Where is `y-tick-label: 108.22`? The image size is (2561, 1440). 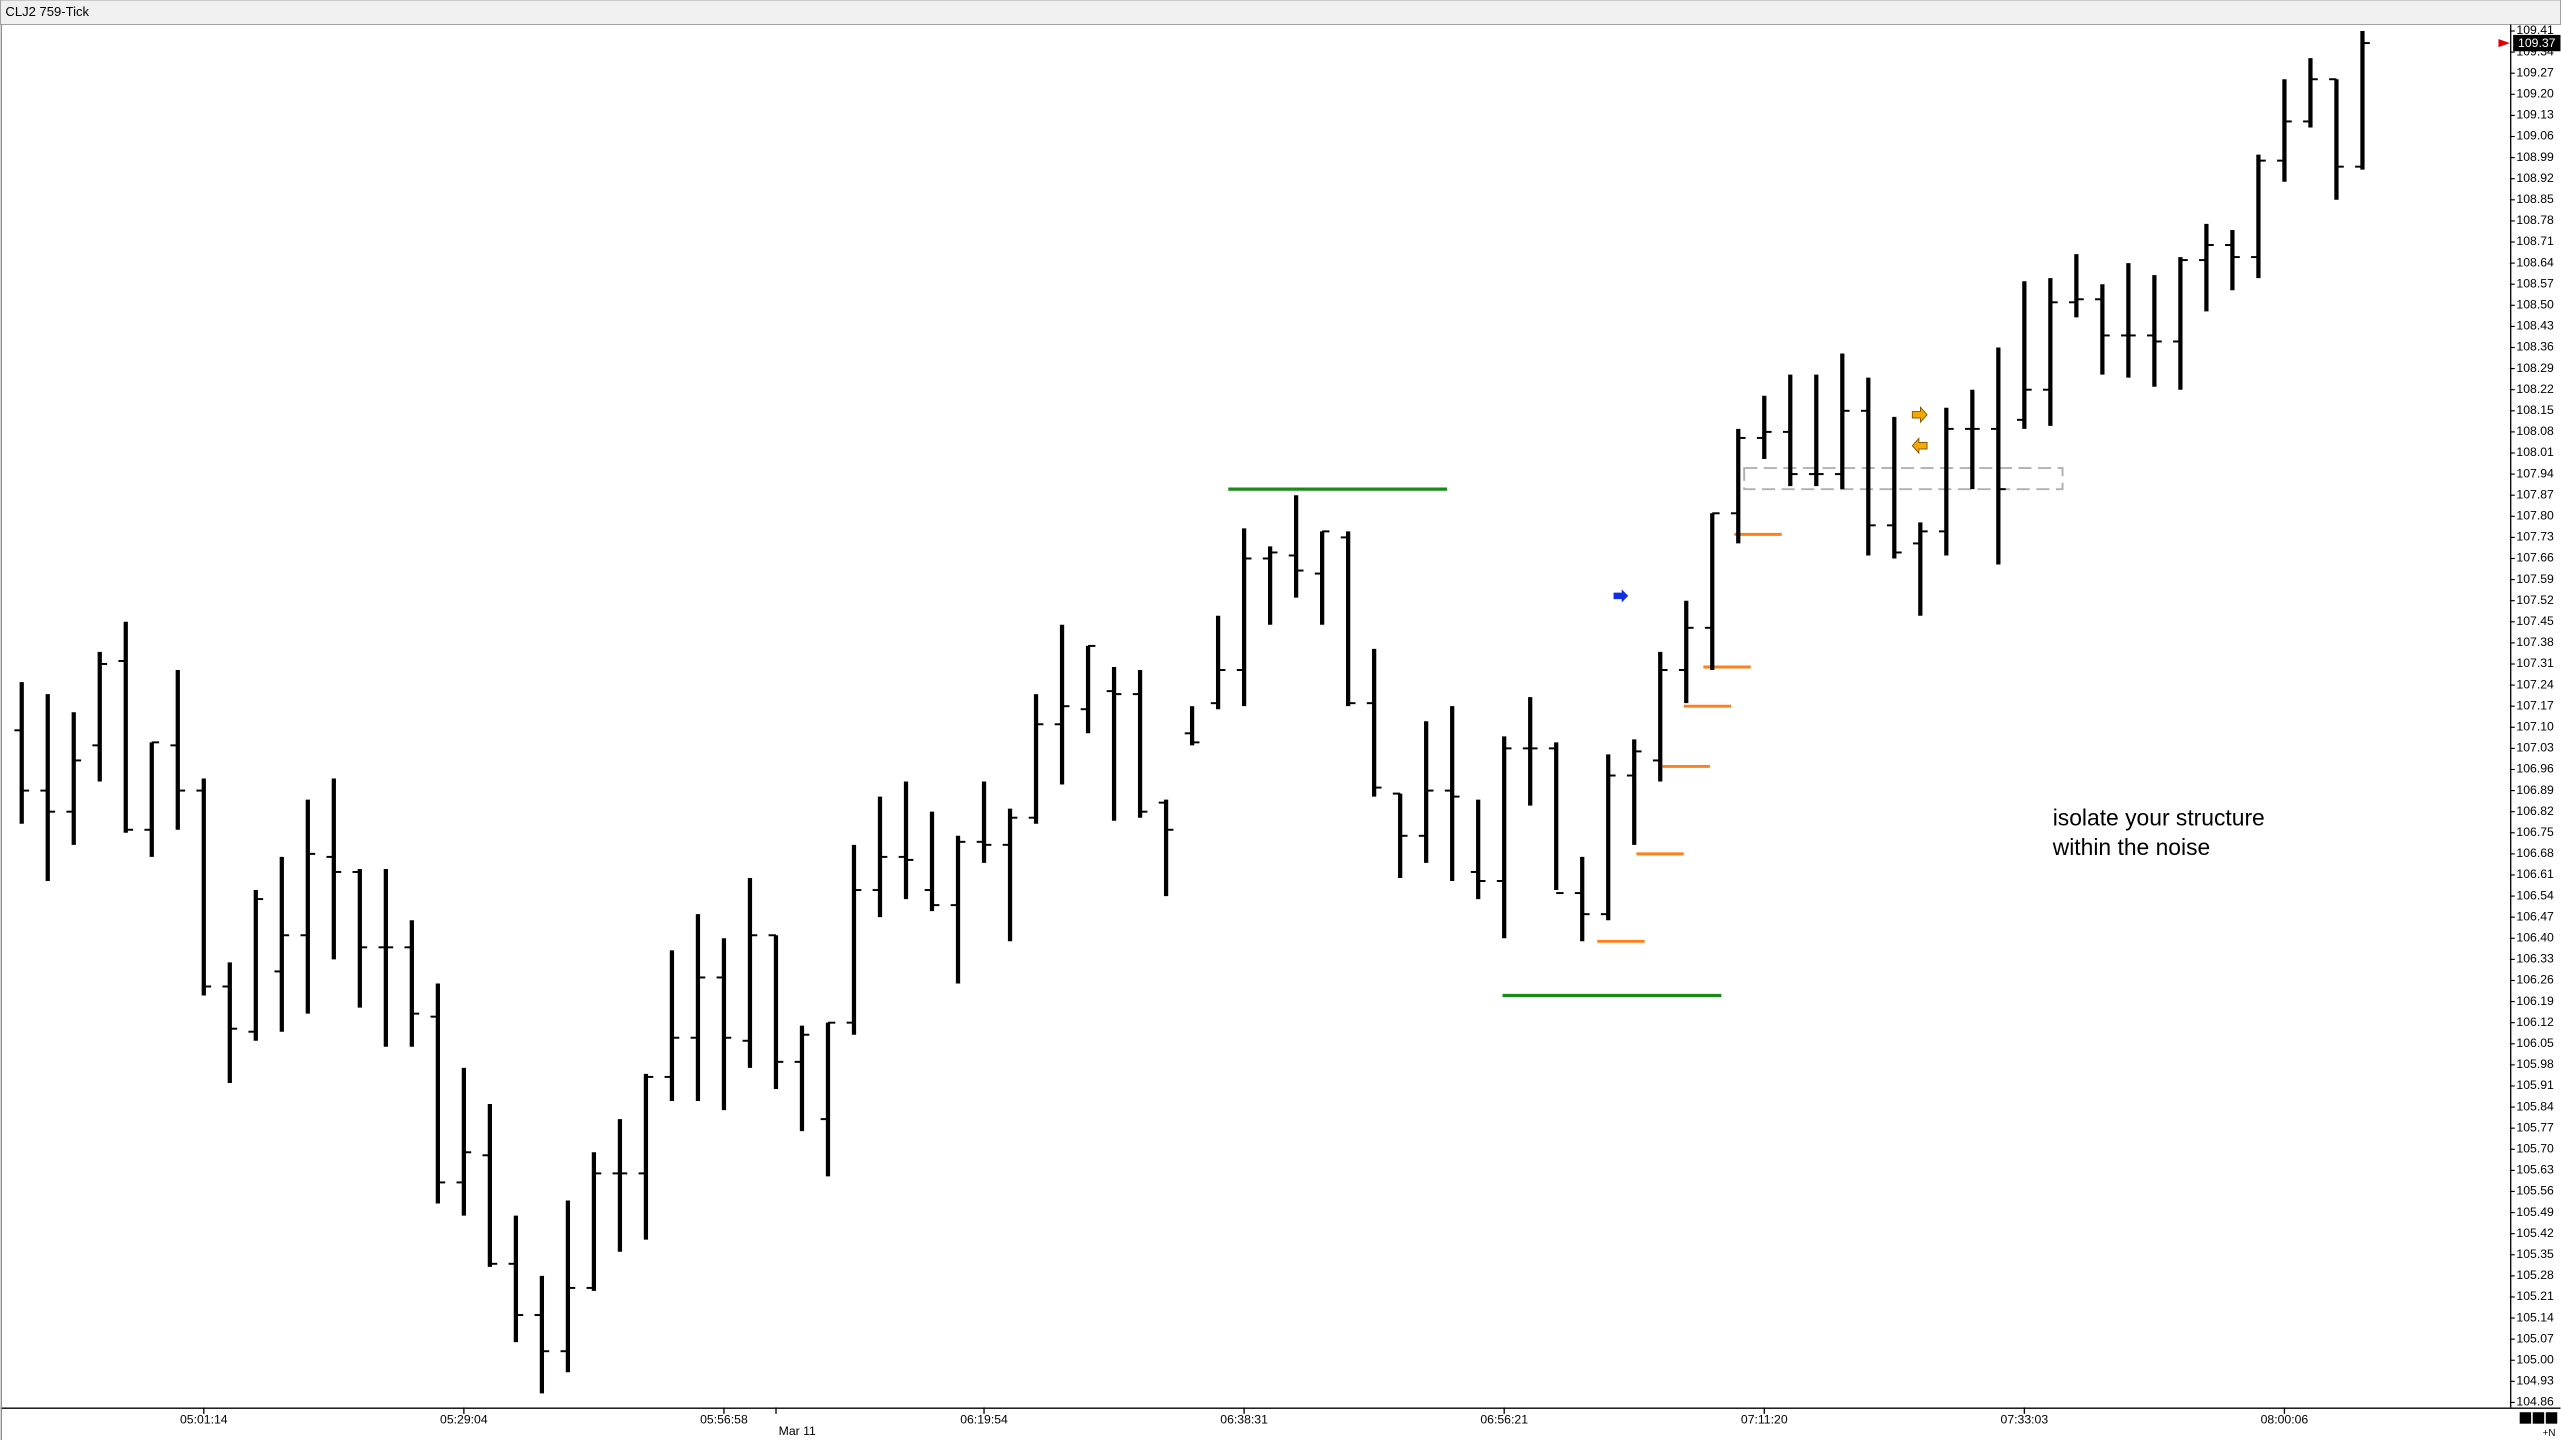
y-tick-label: 108.22 is located at coordinates (2535, 389).